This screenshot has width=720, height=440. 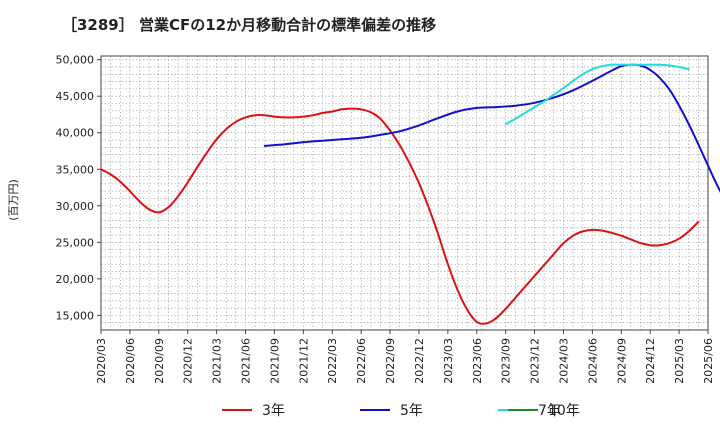 I want to click on y-tick-label: 35,000, so click(x=75, y=169).